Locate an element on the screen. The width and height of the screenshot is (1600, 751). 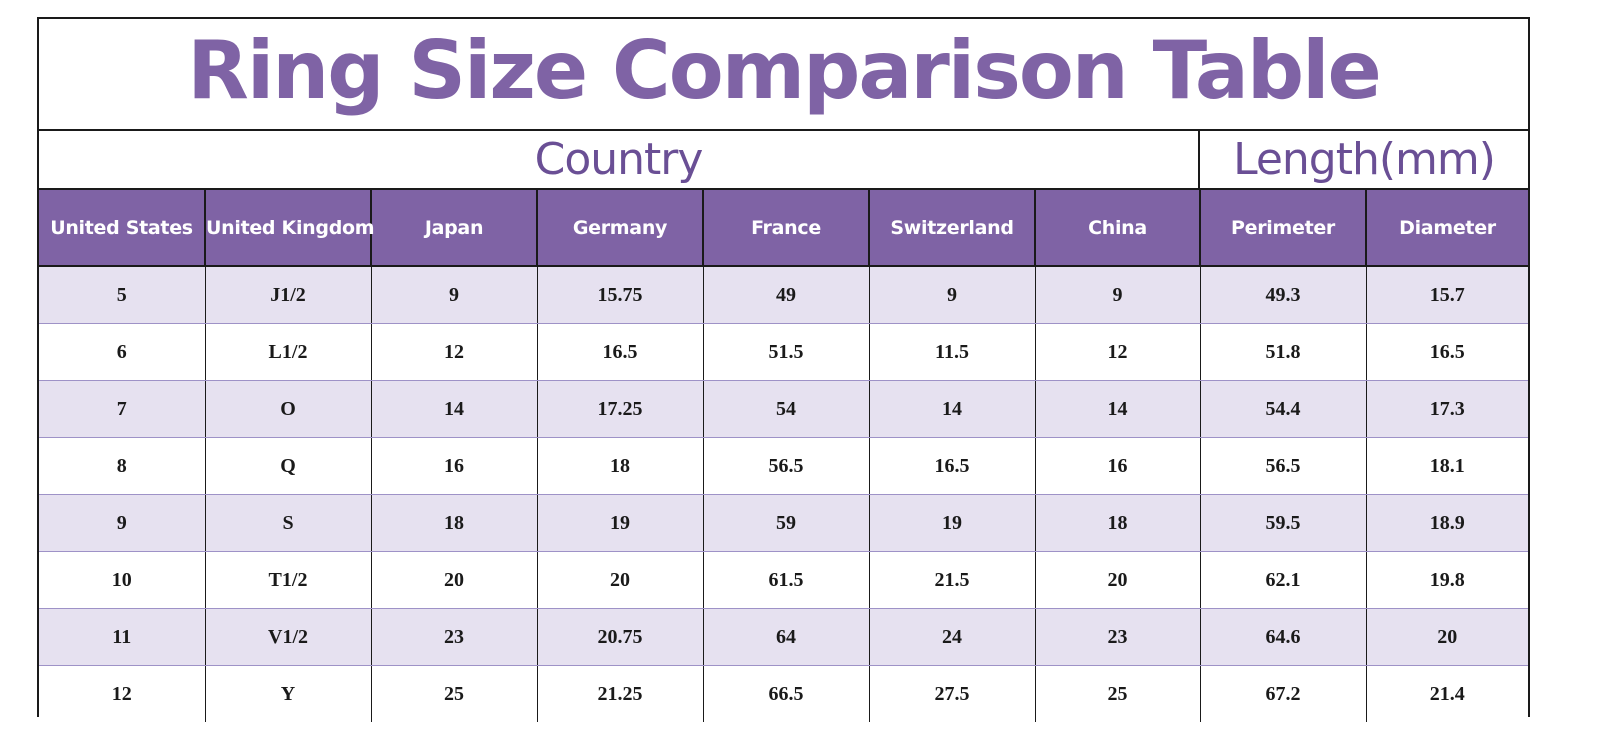
table-cell: 49 is located at coordinates (785, 295).